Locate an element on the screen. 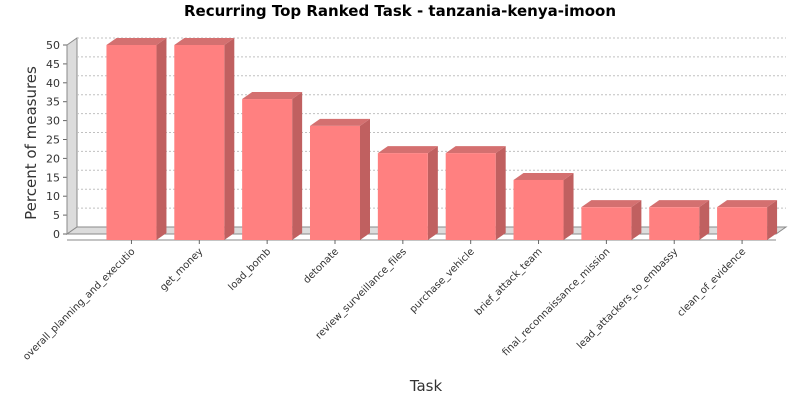 The width and height of the screenshot is (800, 405). x-tick-label: purchase_vehicle is located at coordinates (442, 280).